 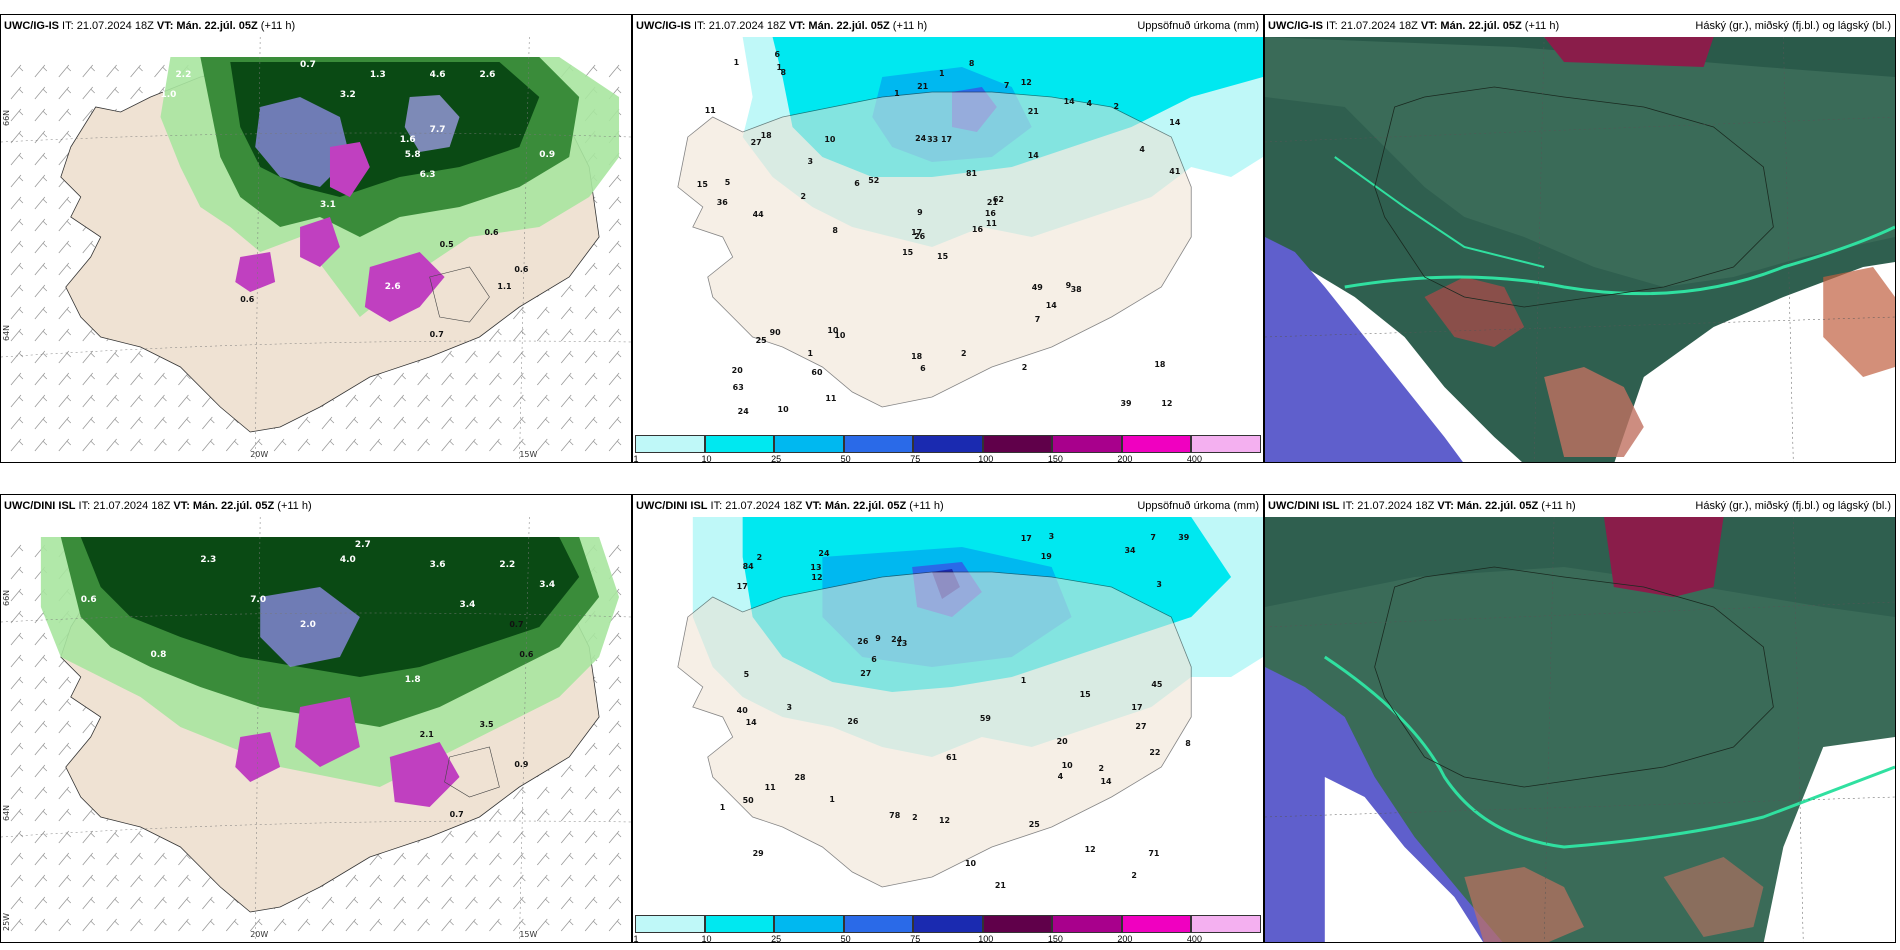 What do you see at coordinates (438, 130) in the screenshot?
I see `svg-text: 7.7` at bounding box center [438, 130].